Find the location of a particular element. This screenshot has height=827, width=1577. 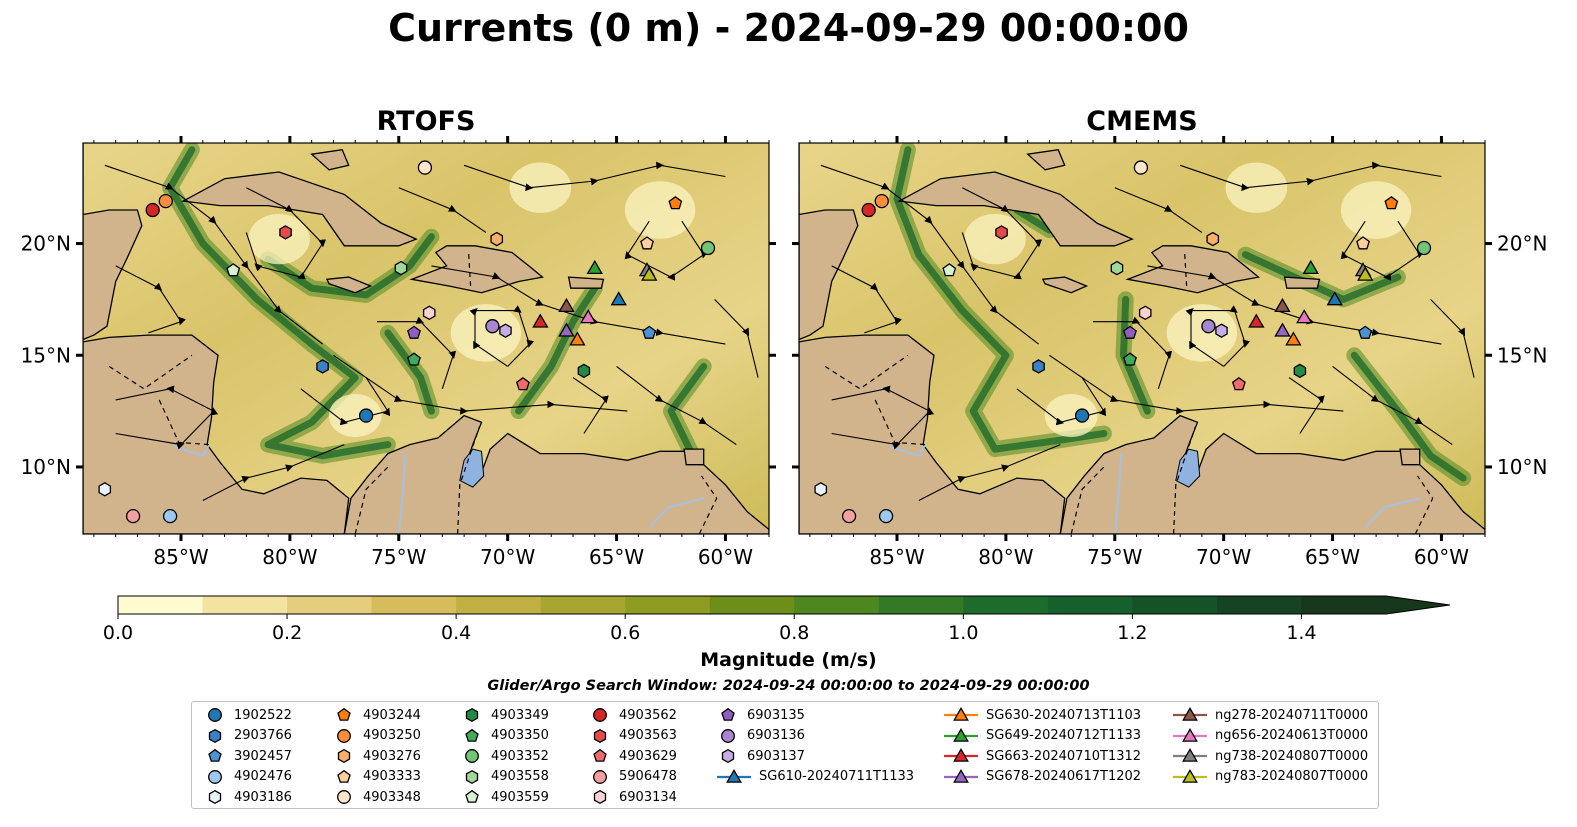

panel-title-cmems: CMEMS is located at coordinates (1142, 121).